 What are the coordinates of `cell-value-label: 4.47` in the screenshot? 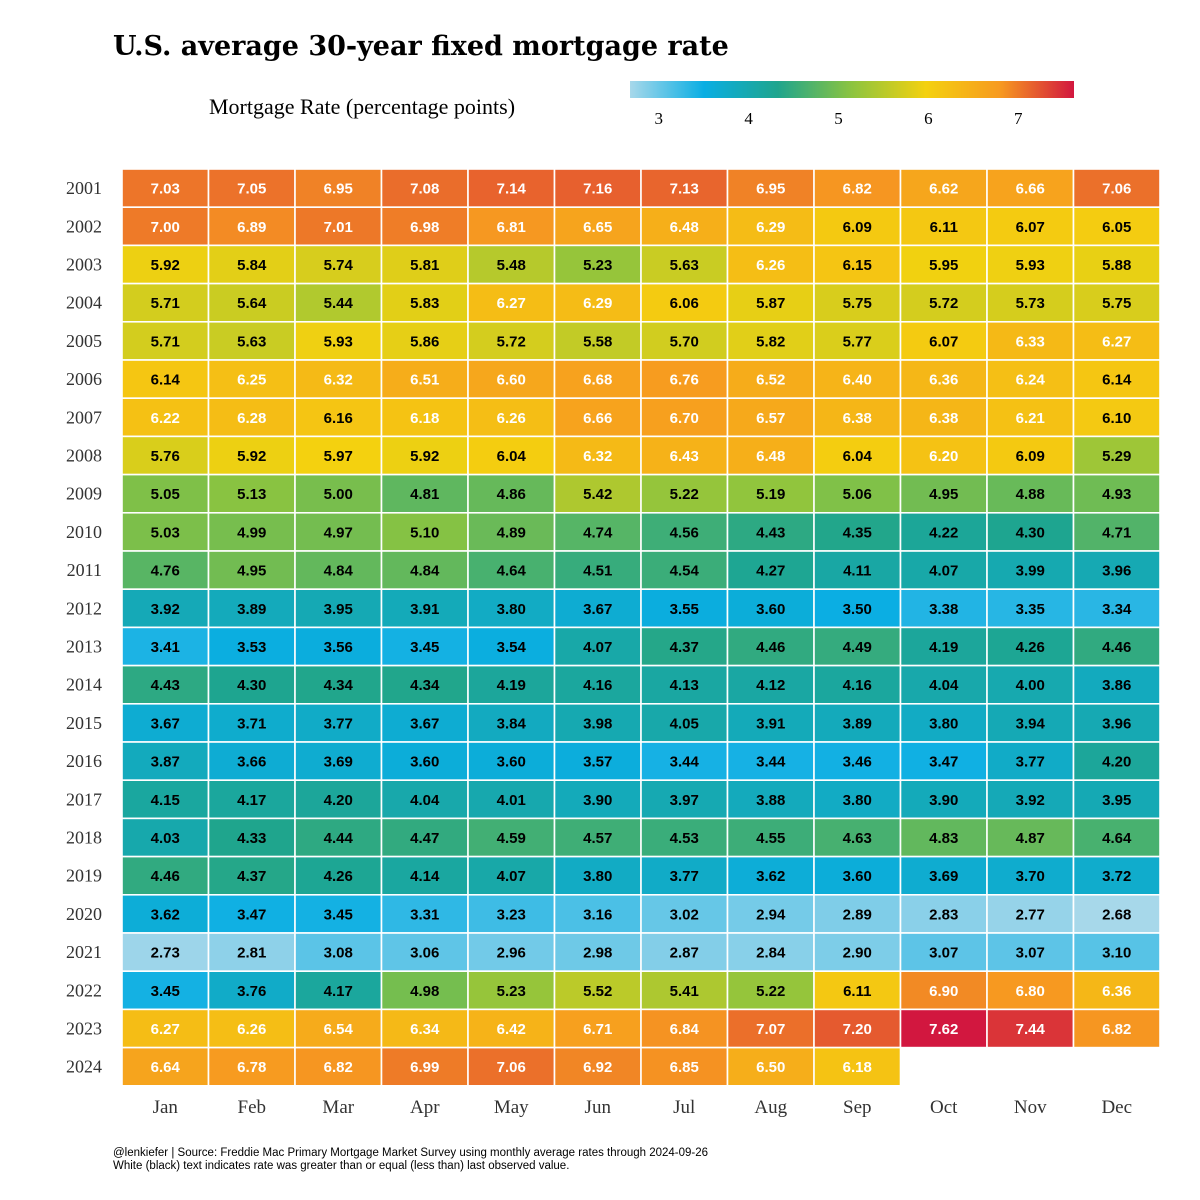 It's located at (424, 838).